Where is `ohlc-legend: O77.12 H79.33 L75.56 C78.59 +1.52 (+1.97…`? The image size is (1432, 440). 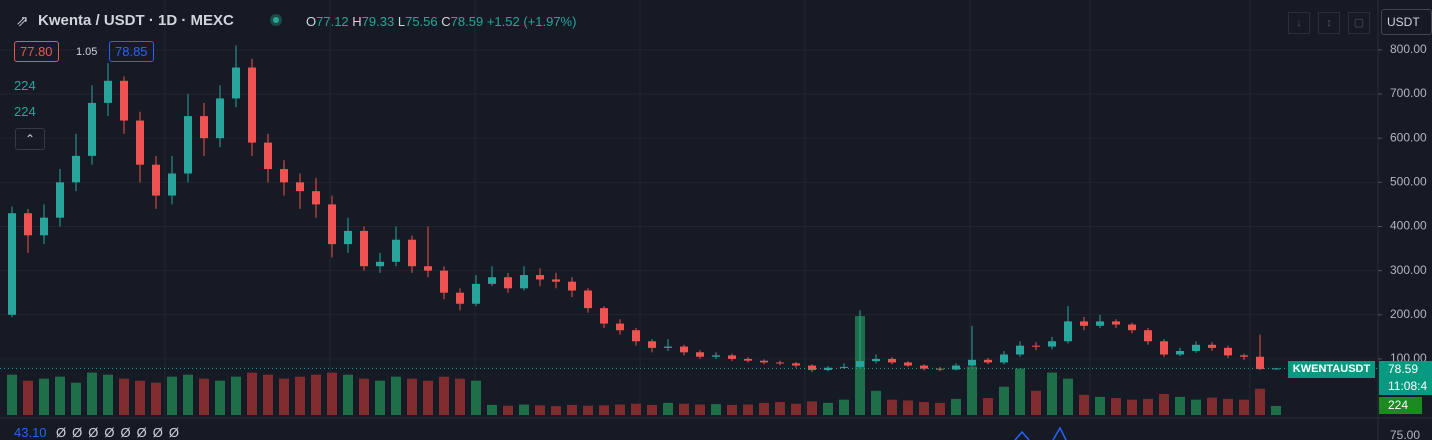
ohlc-legend: O77.12 H79.33 L75.56 C78.59 +1.52 (+1.97… is located at coordinates (441, 21).